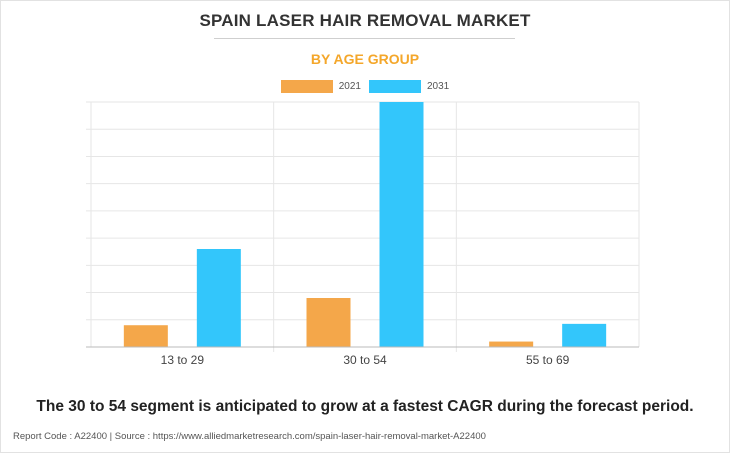 This screenshot has height=453, width=730. I want to click on legend-label-2031: 2031, so click(438, 86).